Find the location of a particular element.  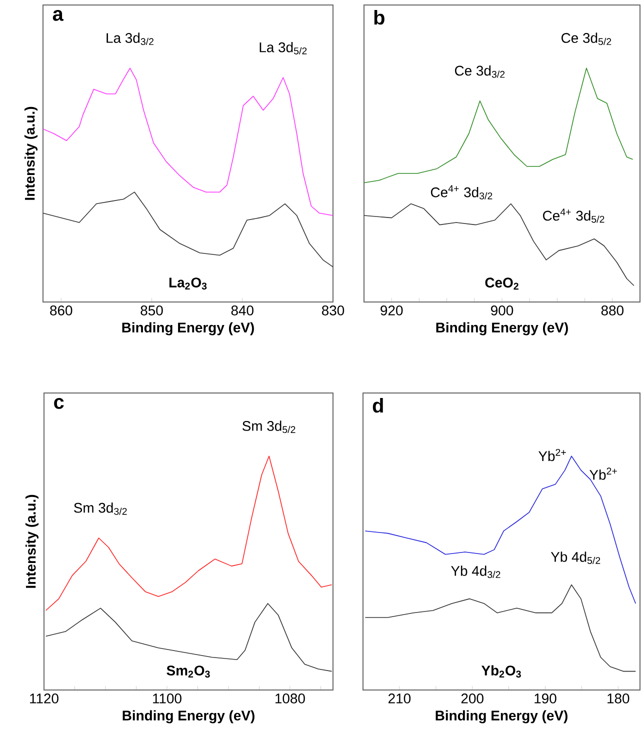

text: CeO$_{2}$ is located at coordinates (501, 284).